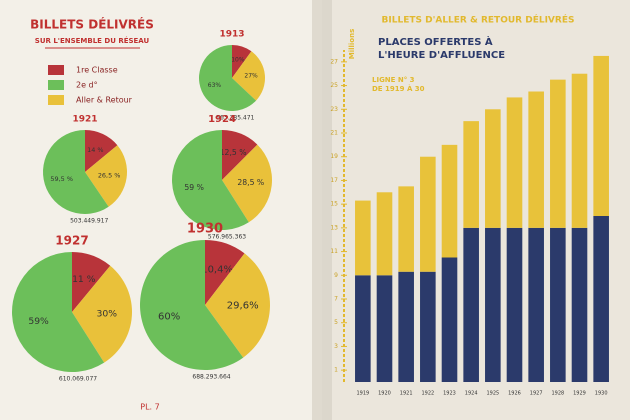 This screenshot has height=420, width=630. I want to click on y-tick-label: 11, so click(334, 251).